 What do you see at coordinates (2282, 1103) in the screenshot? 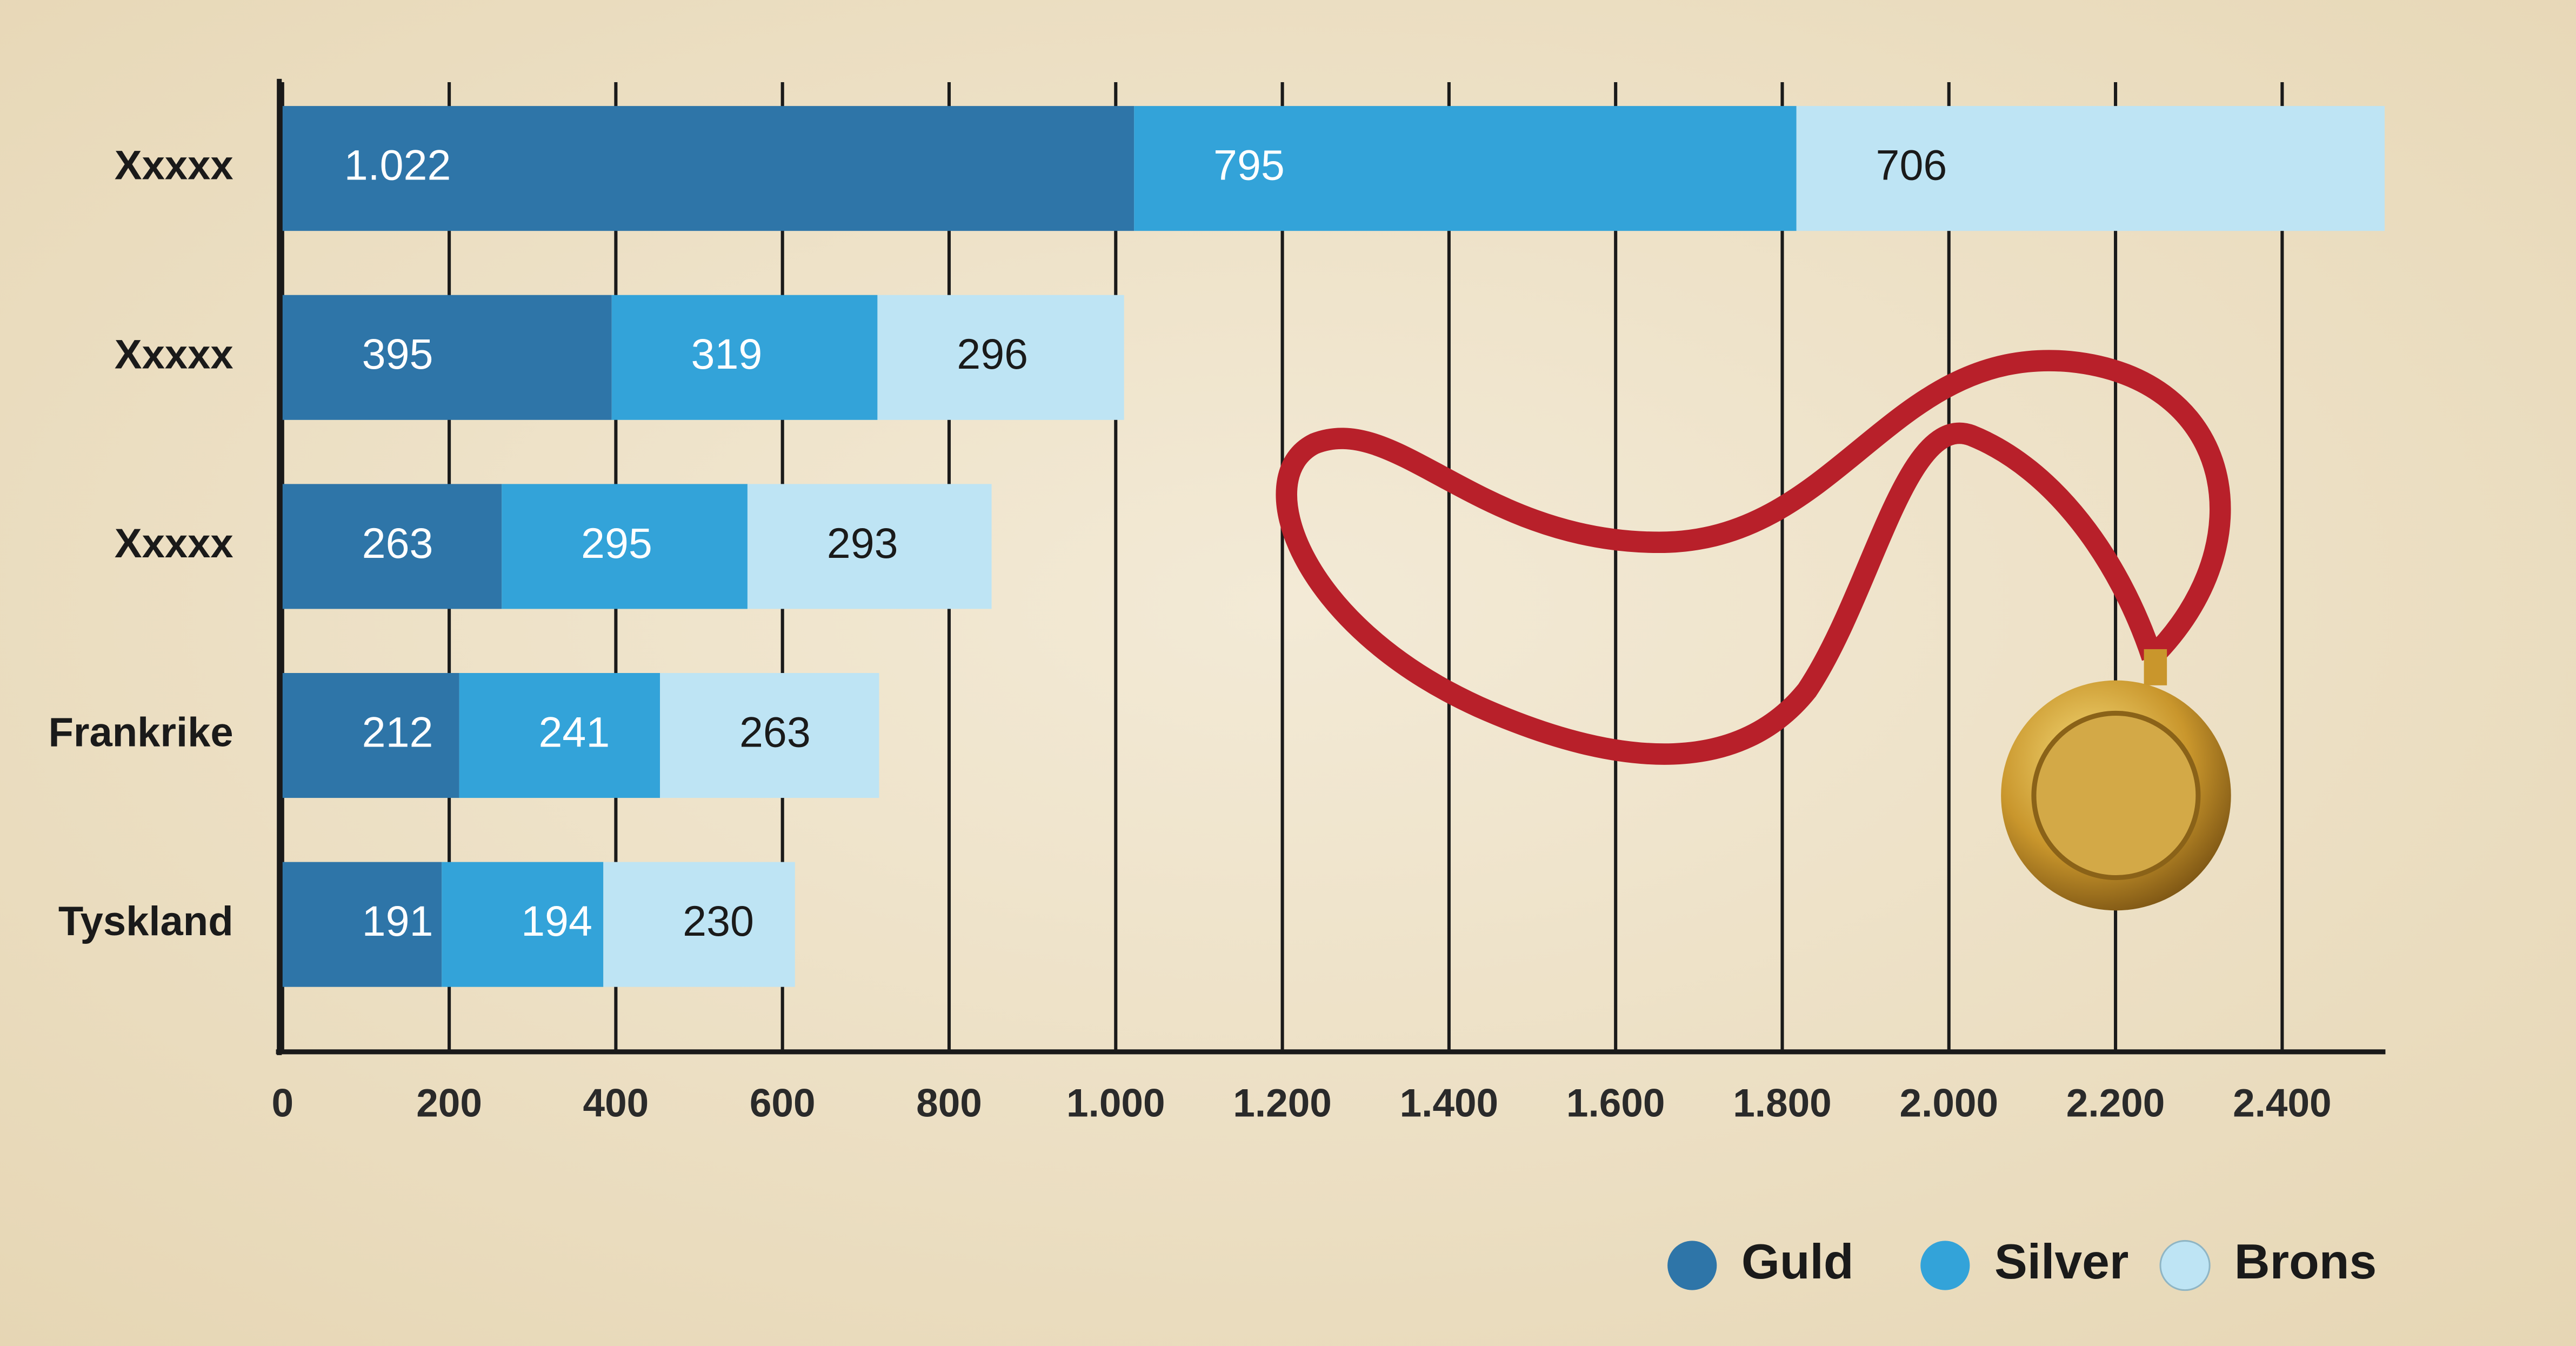
I see `x-tick-label: 2.400` at bounding box center [2282, 1103].